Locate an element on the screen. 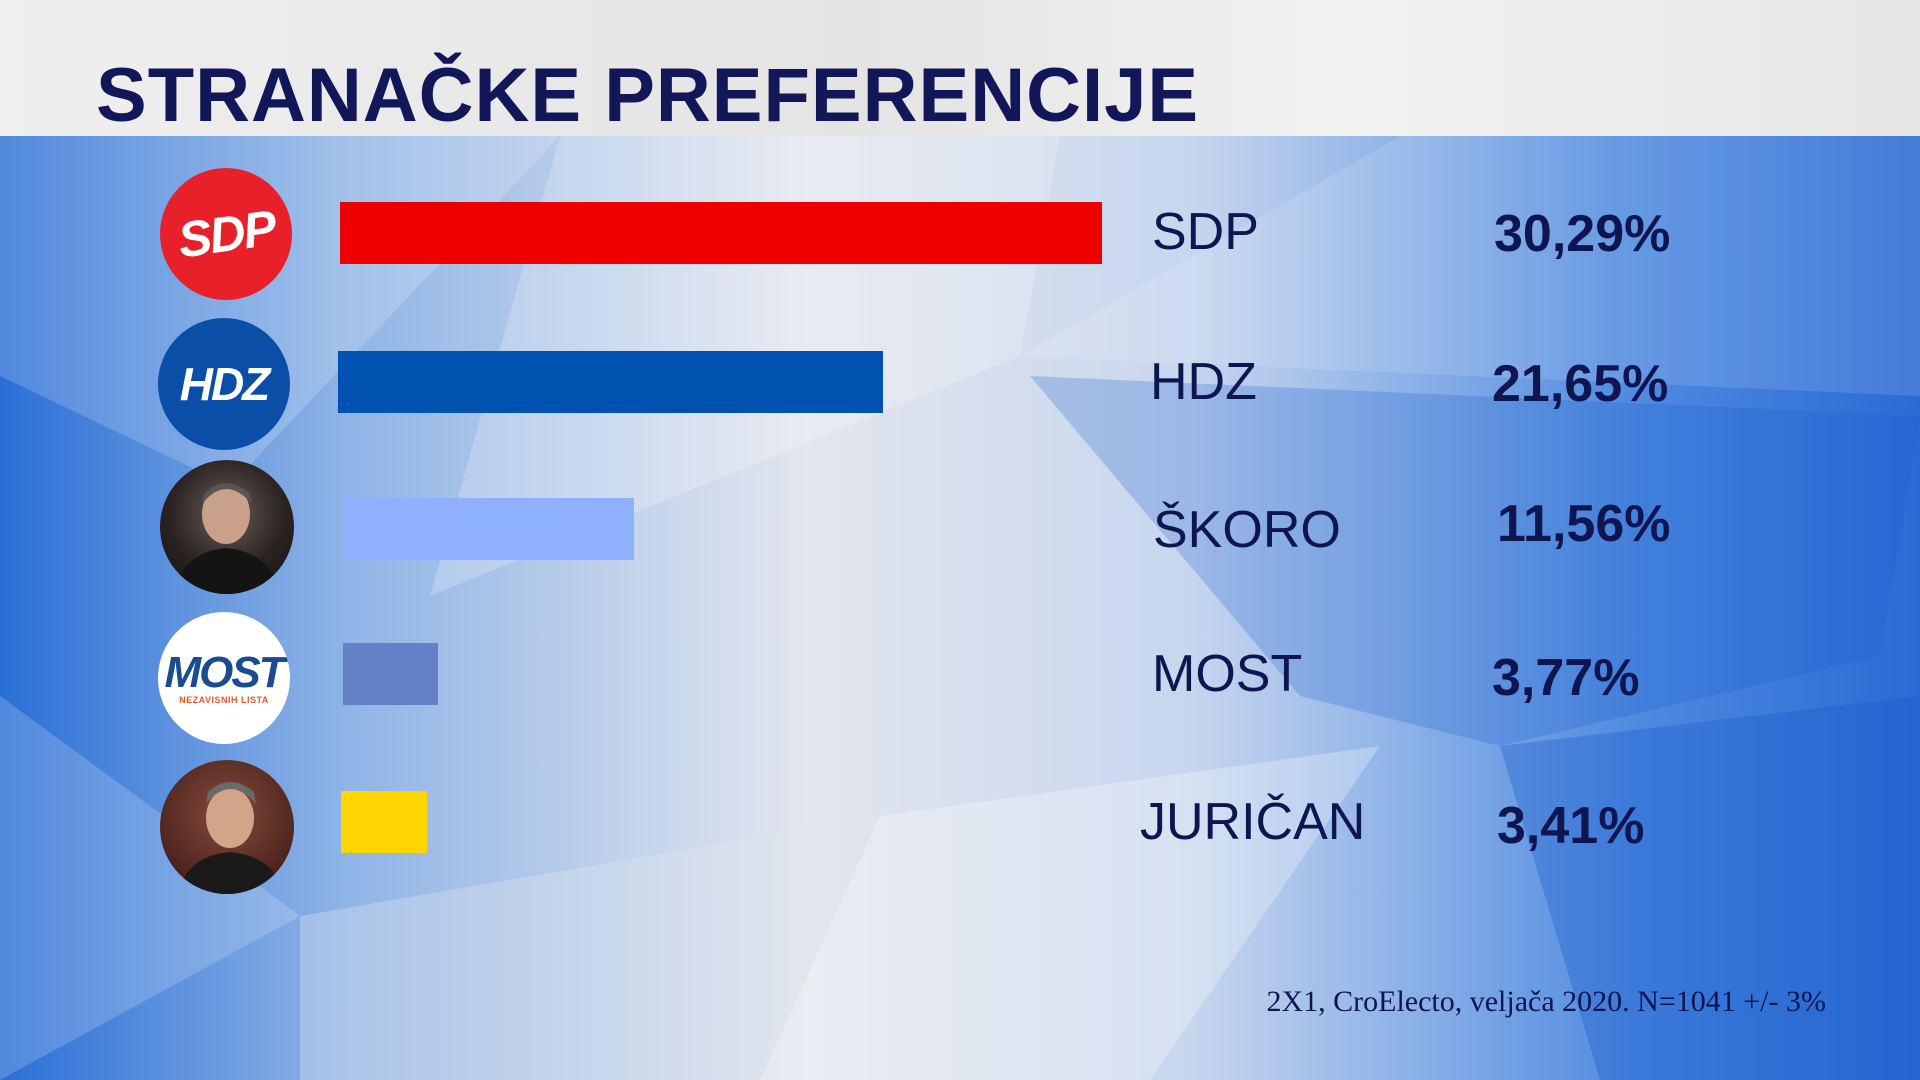 Image resolution: width=1920 pixels, height=1080 pixels. value-skoro: 11,56% is located at coordinates (1584, 524).